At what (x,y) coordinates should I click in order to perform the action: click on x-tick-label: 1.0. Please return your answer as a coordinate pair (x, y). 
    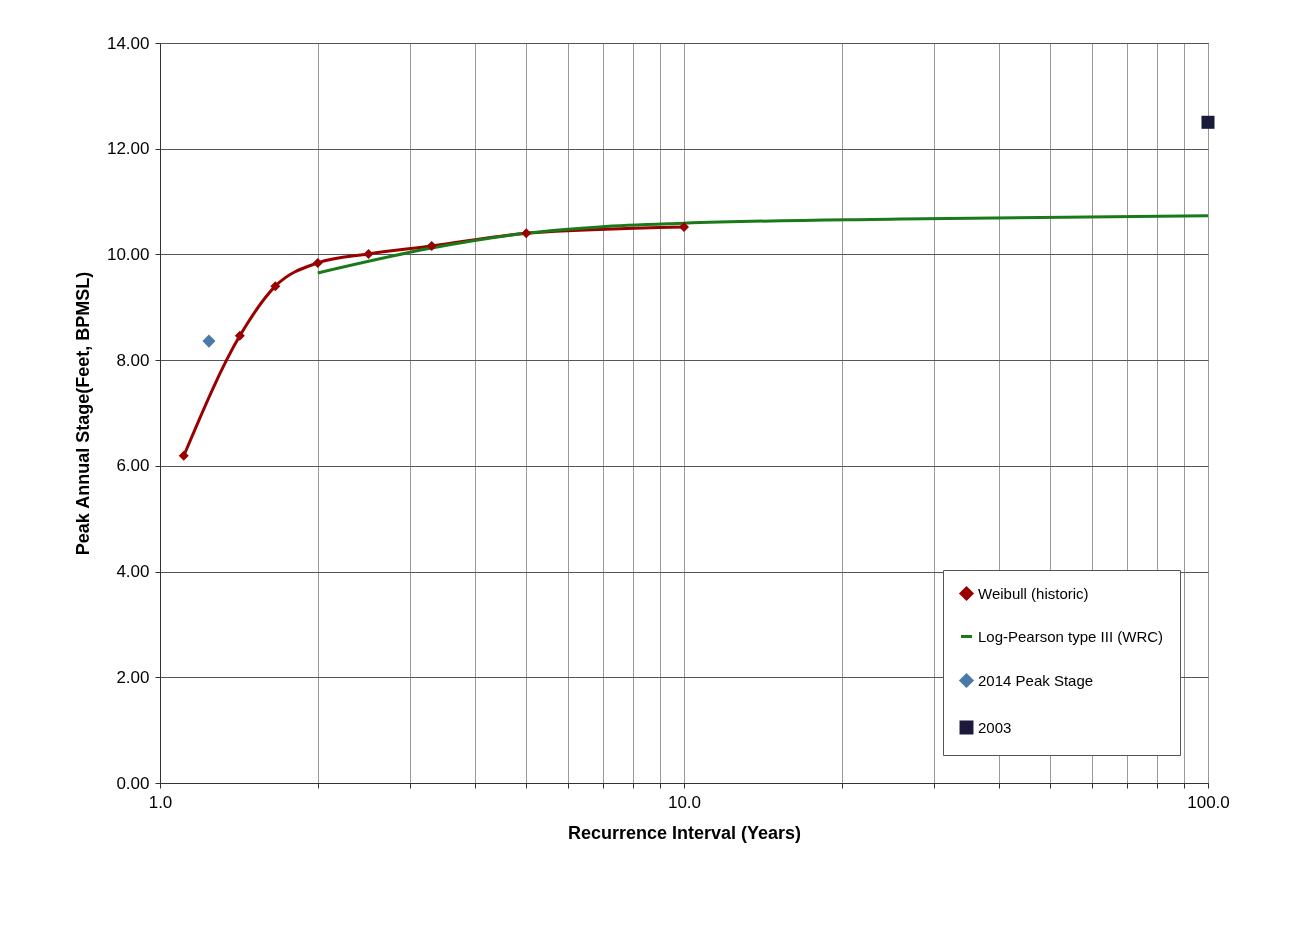
    Looking at the image, I should click on (160, 802).